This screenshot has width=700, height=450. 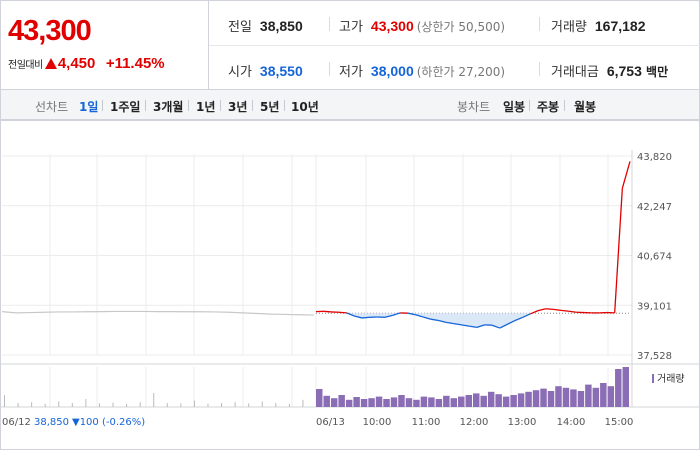 I want to click on lower-limit: (하한가 27,200), so click(x=461, y=72).